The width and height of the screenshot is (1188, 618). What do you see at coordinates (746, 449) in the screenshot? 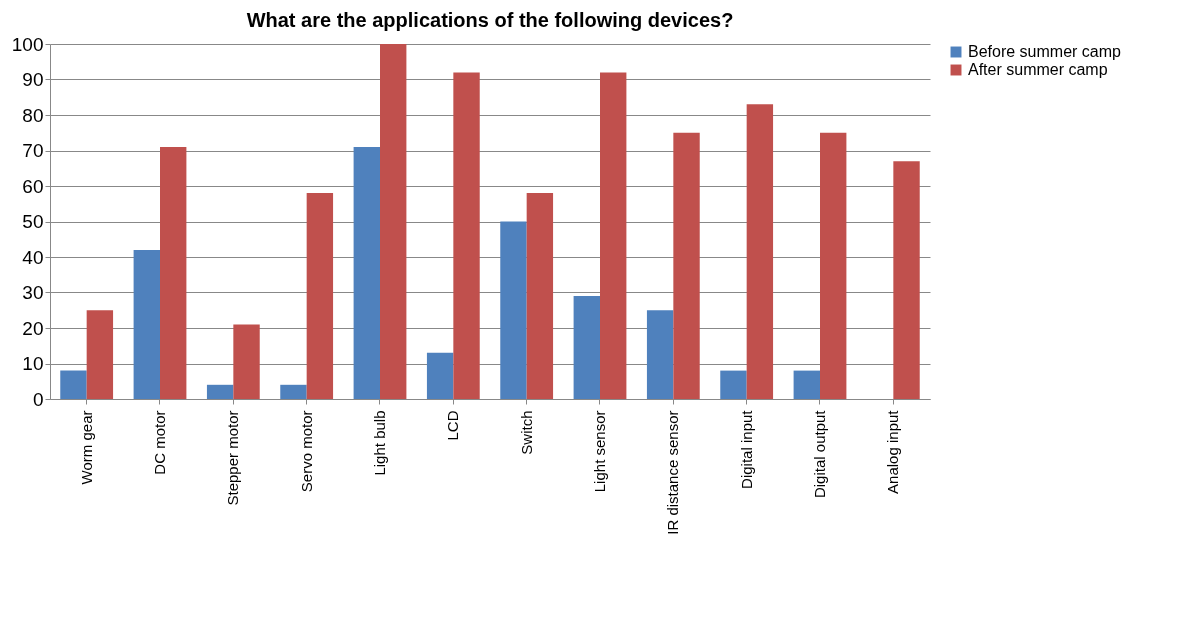
I see `x-tick-label: Digital input` at bounding box center [746, 449].